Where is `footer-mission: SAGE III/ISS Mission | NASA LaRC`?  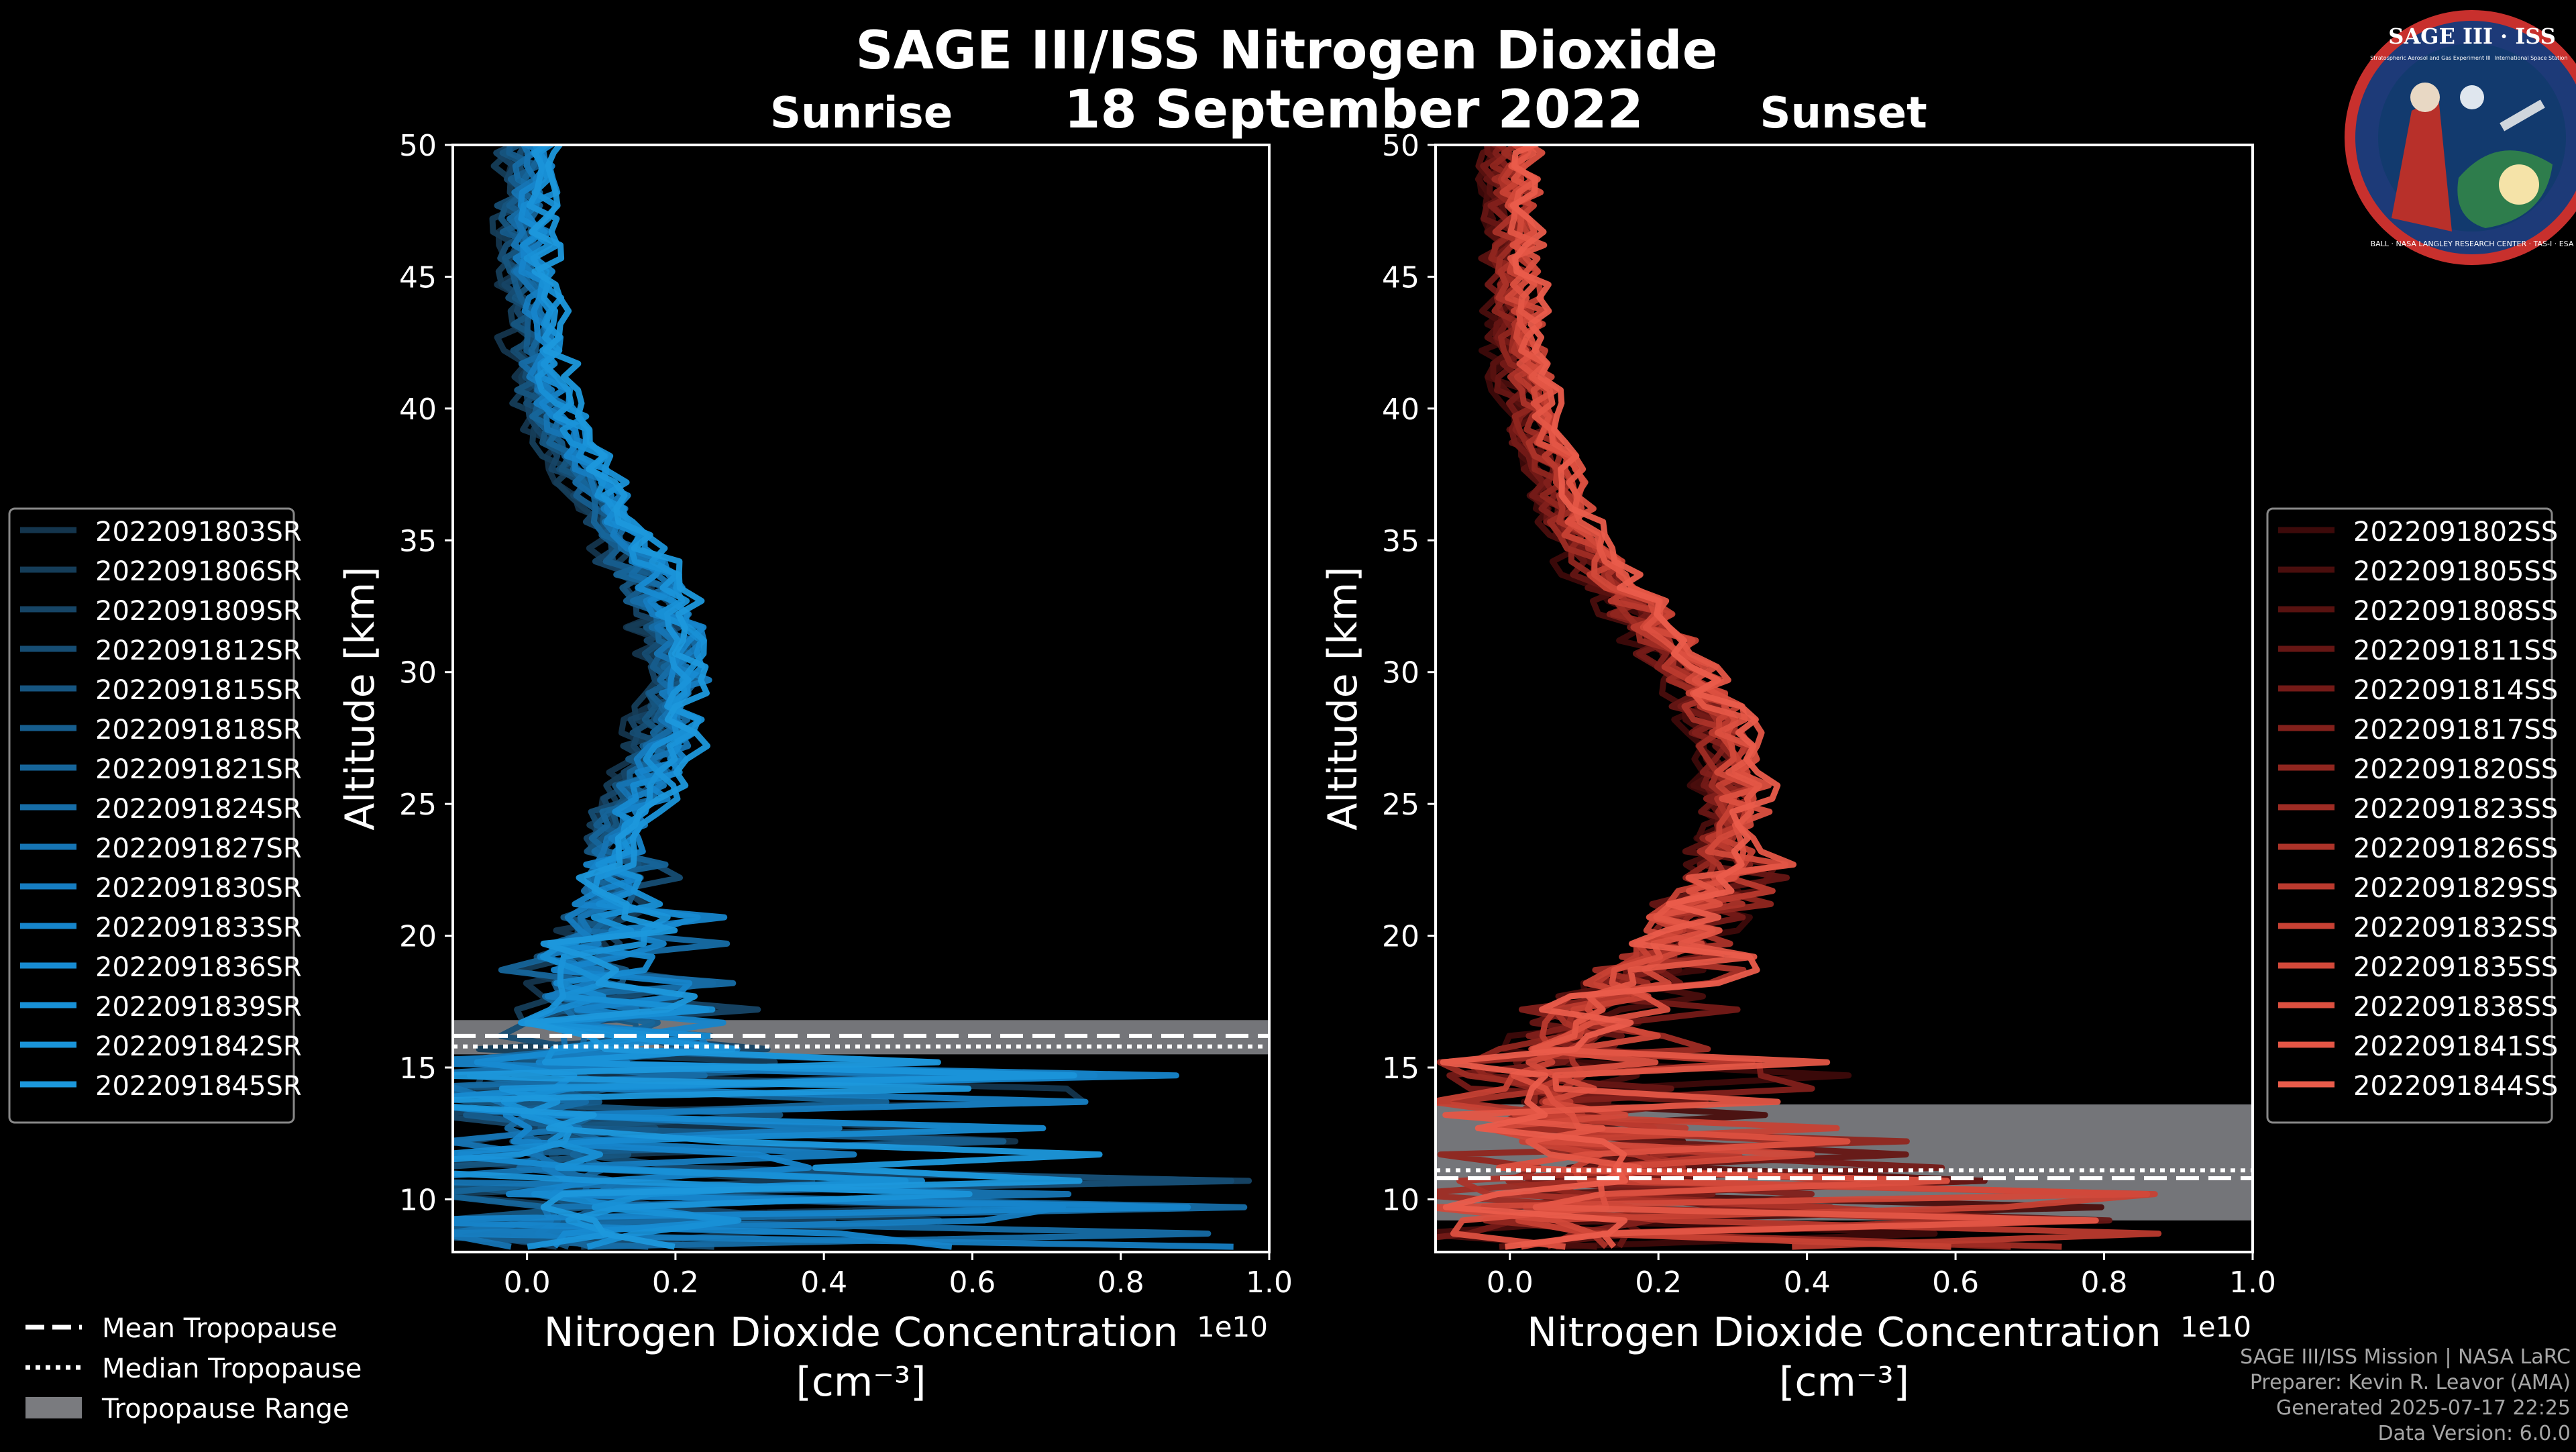 footer-mission: SAGE III/ISS Mission | NASA LaRC is located at coordinates (2405, 1357).